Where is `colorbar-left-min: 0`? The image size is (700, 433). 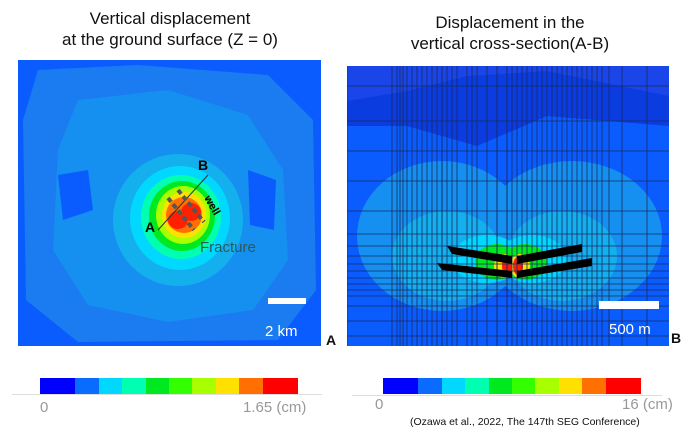
colorbar-left-min: 0 is located at coordinates (44, 407).